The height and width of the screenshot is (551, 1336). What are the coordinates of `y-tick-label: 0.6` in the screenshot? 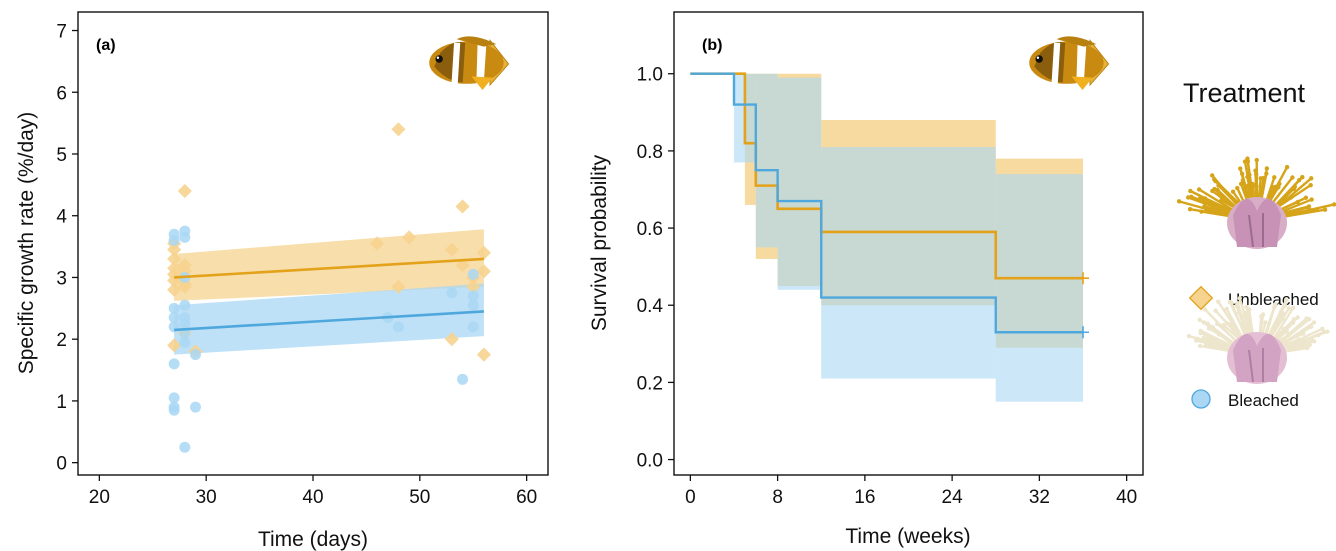 It's located at (650, 229).